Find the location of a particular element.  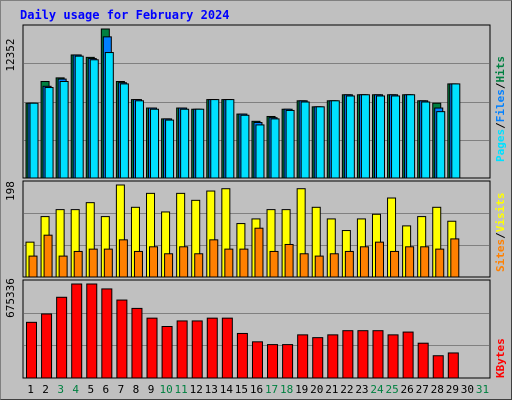

day-label-26: 26 is located at coordinates (407, 389).